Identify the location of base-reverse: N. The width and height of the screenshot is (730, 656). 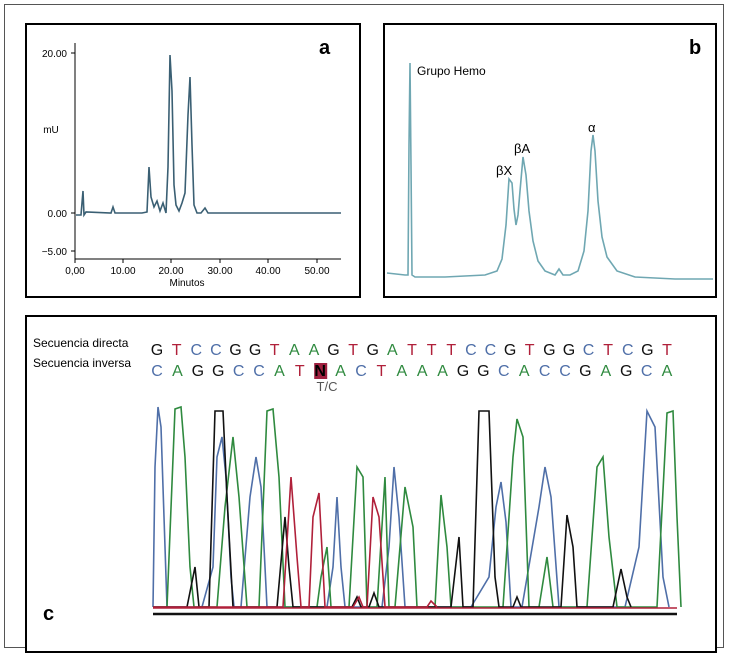
(320, 371).